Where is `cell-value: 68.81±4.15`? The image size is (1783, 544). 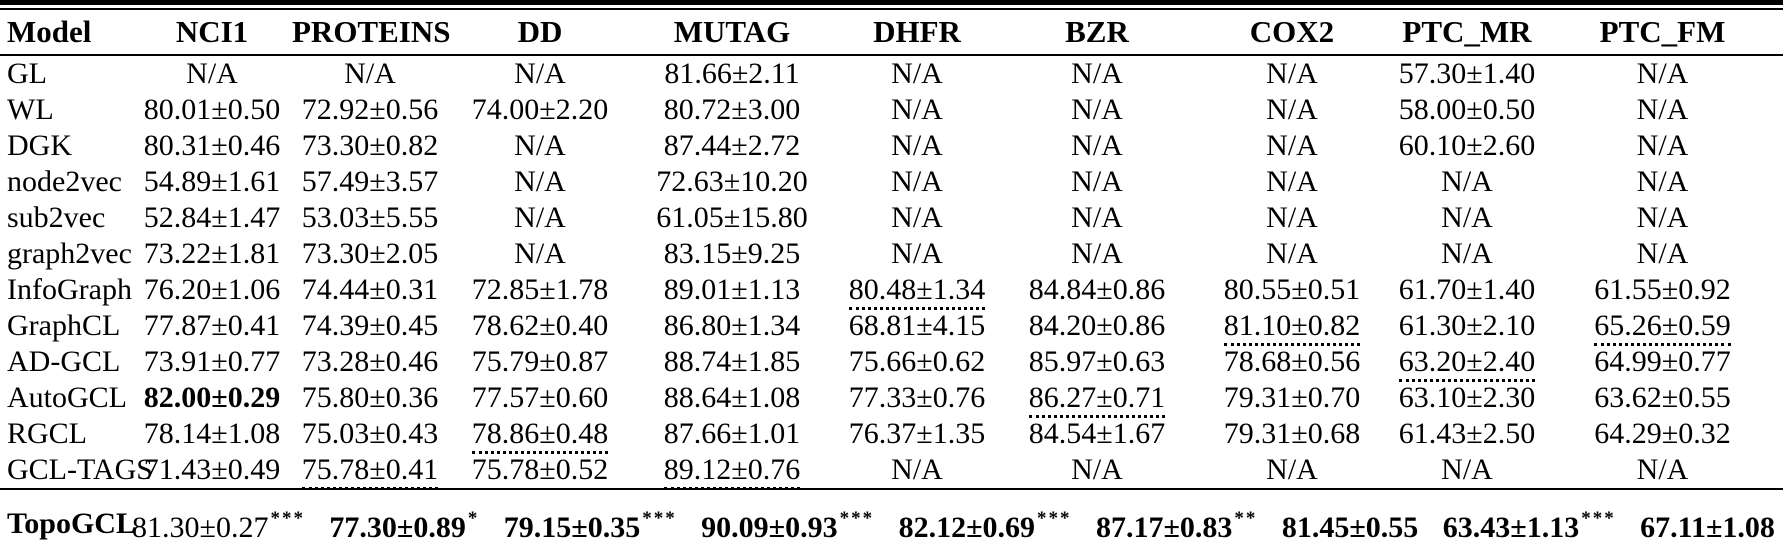
cell-value: 68.81±4.15 is located at coordinates (917, 325).